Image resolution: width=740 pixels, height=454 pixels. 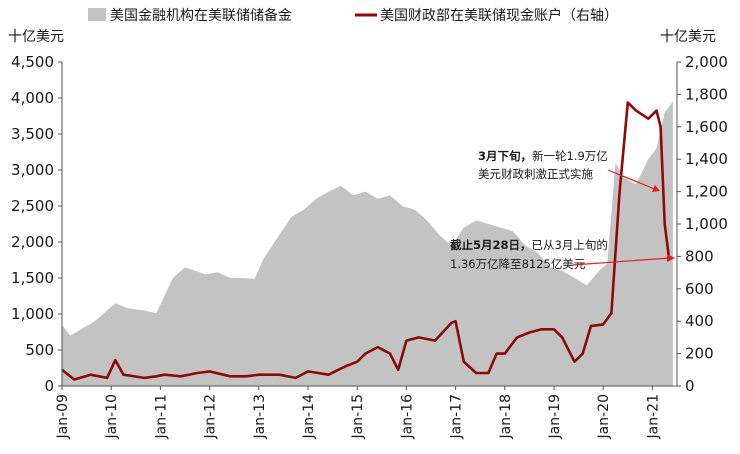 I want to click on svg-text: 截止5月28日，已从3月上旬的, so click(x=529, y=245).